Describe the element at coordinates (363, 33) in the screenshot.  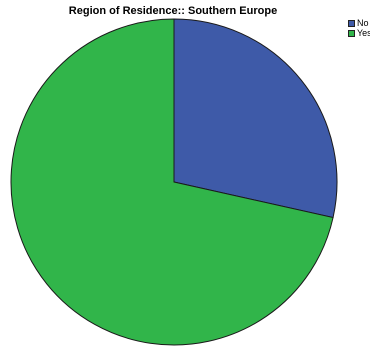
I see `legend-label-yes: Yes` at that location.